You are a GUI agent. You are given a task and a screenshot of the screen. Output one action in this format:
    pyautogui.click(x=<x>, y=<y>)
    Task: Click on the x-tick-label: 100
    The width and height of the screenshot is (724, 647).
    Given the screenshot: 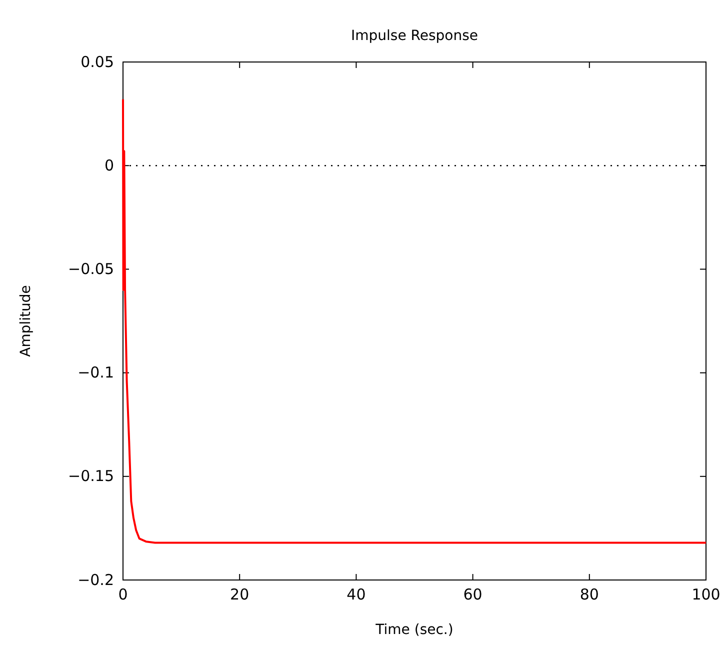 What is the action you would take?
    pyautogui.click(x=706, y=595)
    